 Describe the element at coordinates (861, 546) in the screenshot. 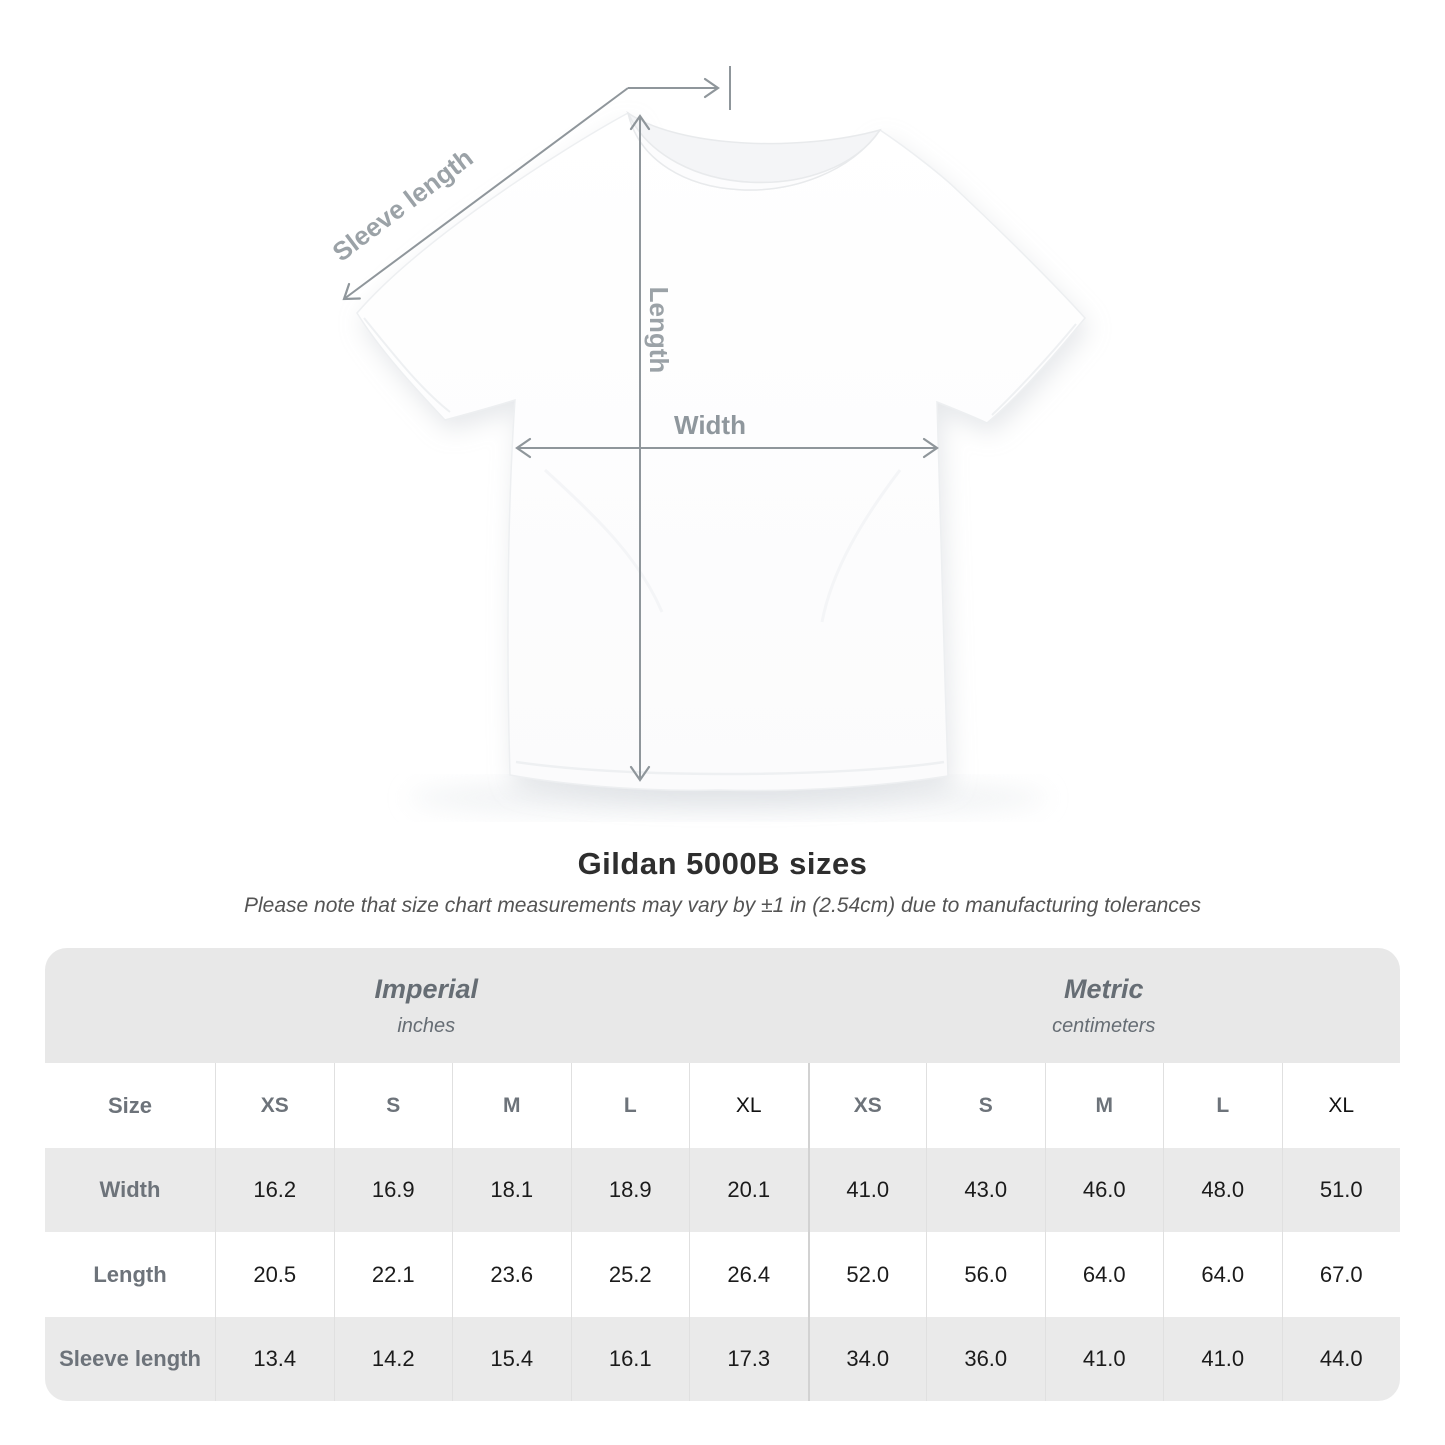

I see `body-crease-right` at that location.